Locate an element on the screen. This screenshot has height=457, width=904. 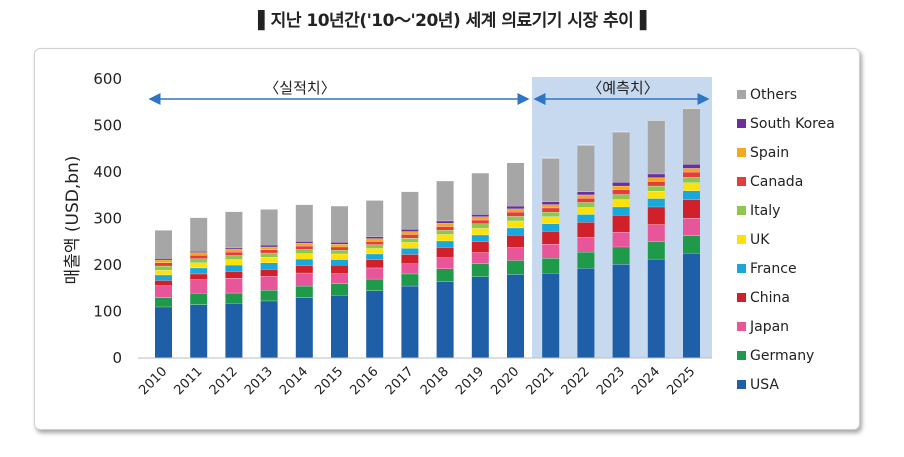
bar-segment-others-2012 is located at coordinates (234, 229).